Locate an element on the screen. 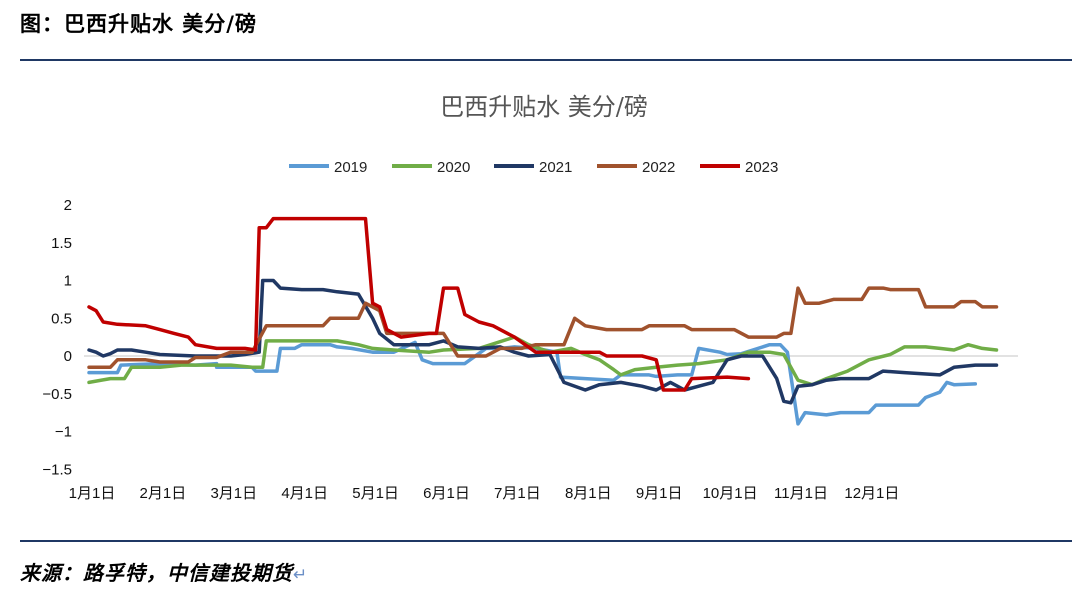  legend-label-2019: 2019 is located at coordinates (350, 167).